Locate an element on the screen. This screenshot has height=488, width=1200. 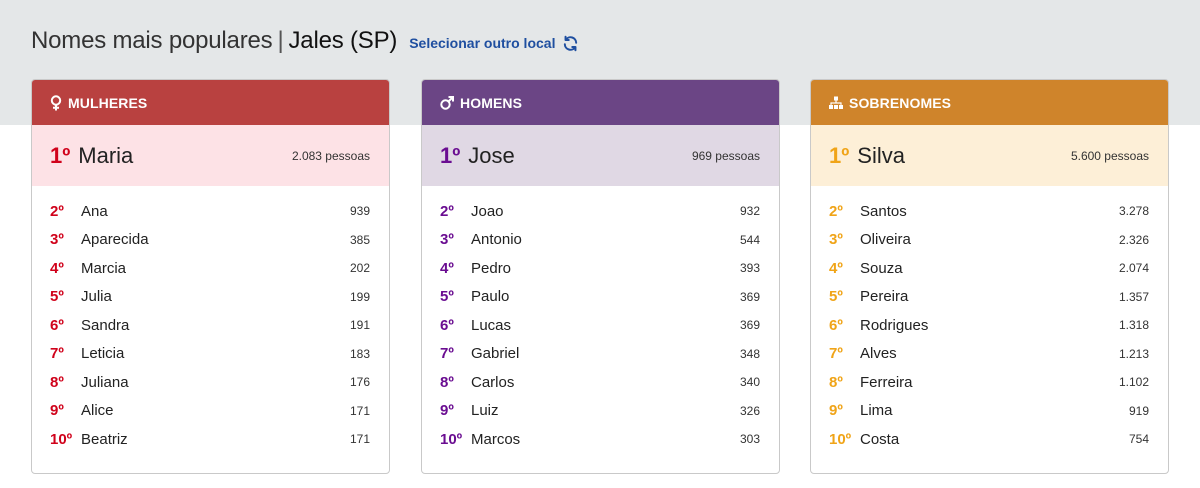
item-name: Gabriel is located at coordinates (495, 354).